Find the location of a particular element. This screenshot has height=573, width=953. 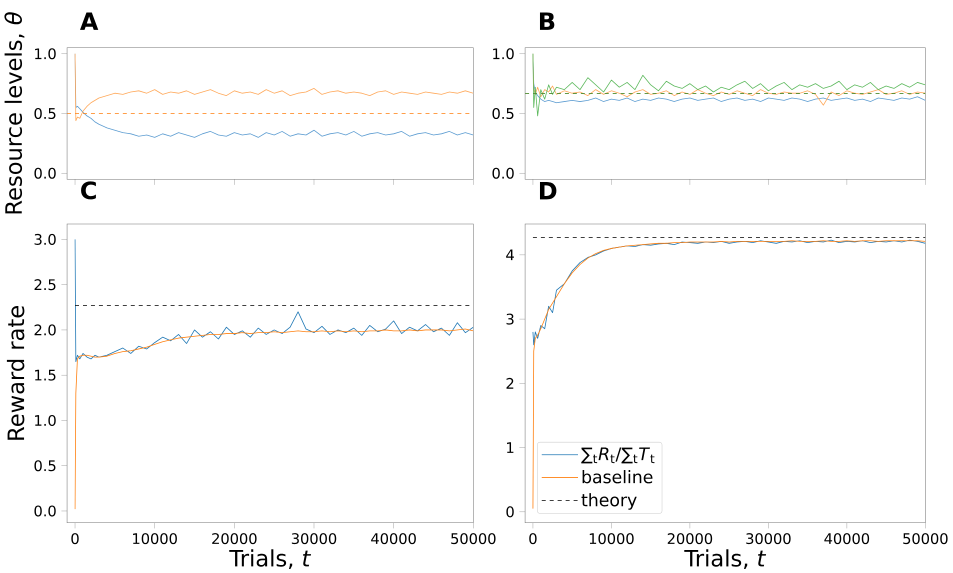

chart-title: D is located at coordinates (548, 191).